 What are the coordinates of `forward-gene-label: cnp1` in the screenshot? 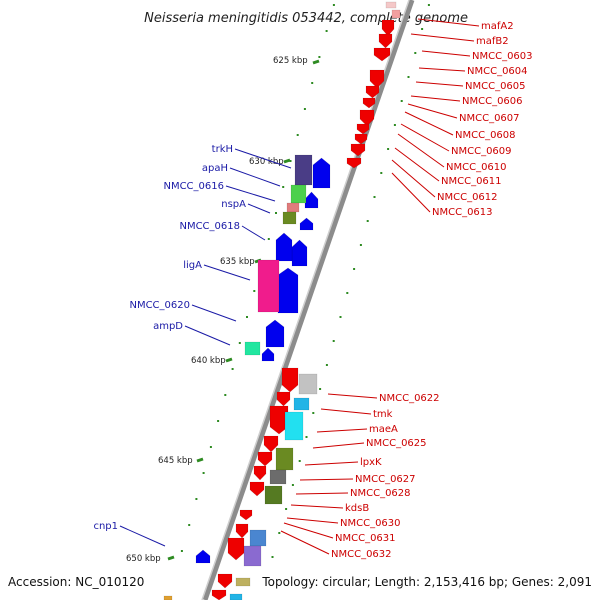 It's located at (105, 526).